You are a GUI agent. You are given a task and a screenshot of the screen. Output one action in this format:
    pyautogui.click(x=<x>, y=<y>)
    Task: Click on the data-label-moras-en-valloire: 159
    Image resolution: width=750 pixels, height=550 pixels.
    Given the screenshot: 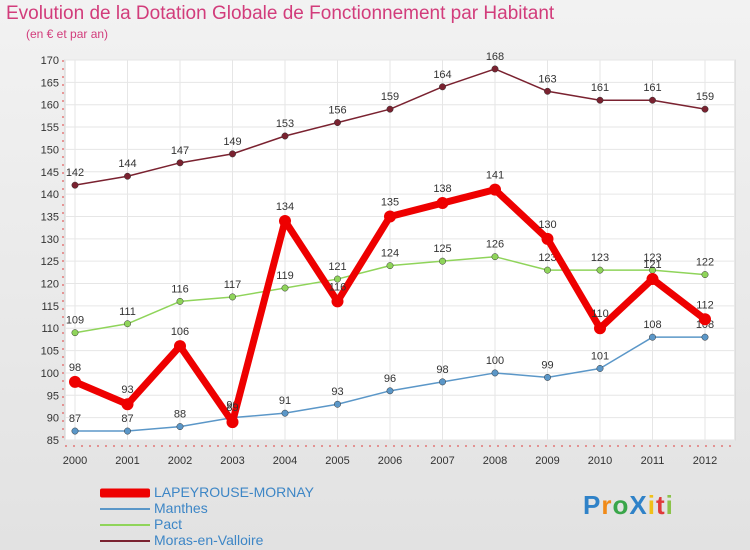 What is the action you would take?
    pyautogui.click(x=390, y=97)
    